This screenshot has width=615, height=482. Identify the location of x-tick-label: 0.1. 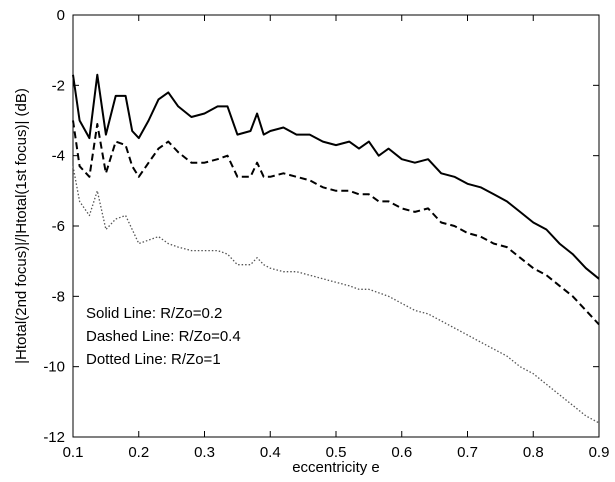
(73, 452).